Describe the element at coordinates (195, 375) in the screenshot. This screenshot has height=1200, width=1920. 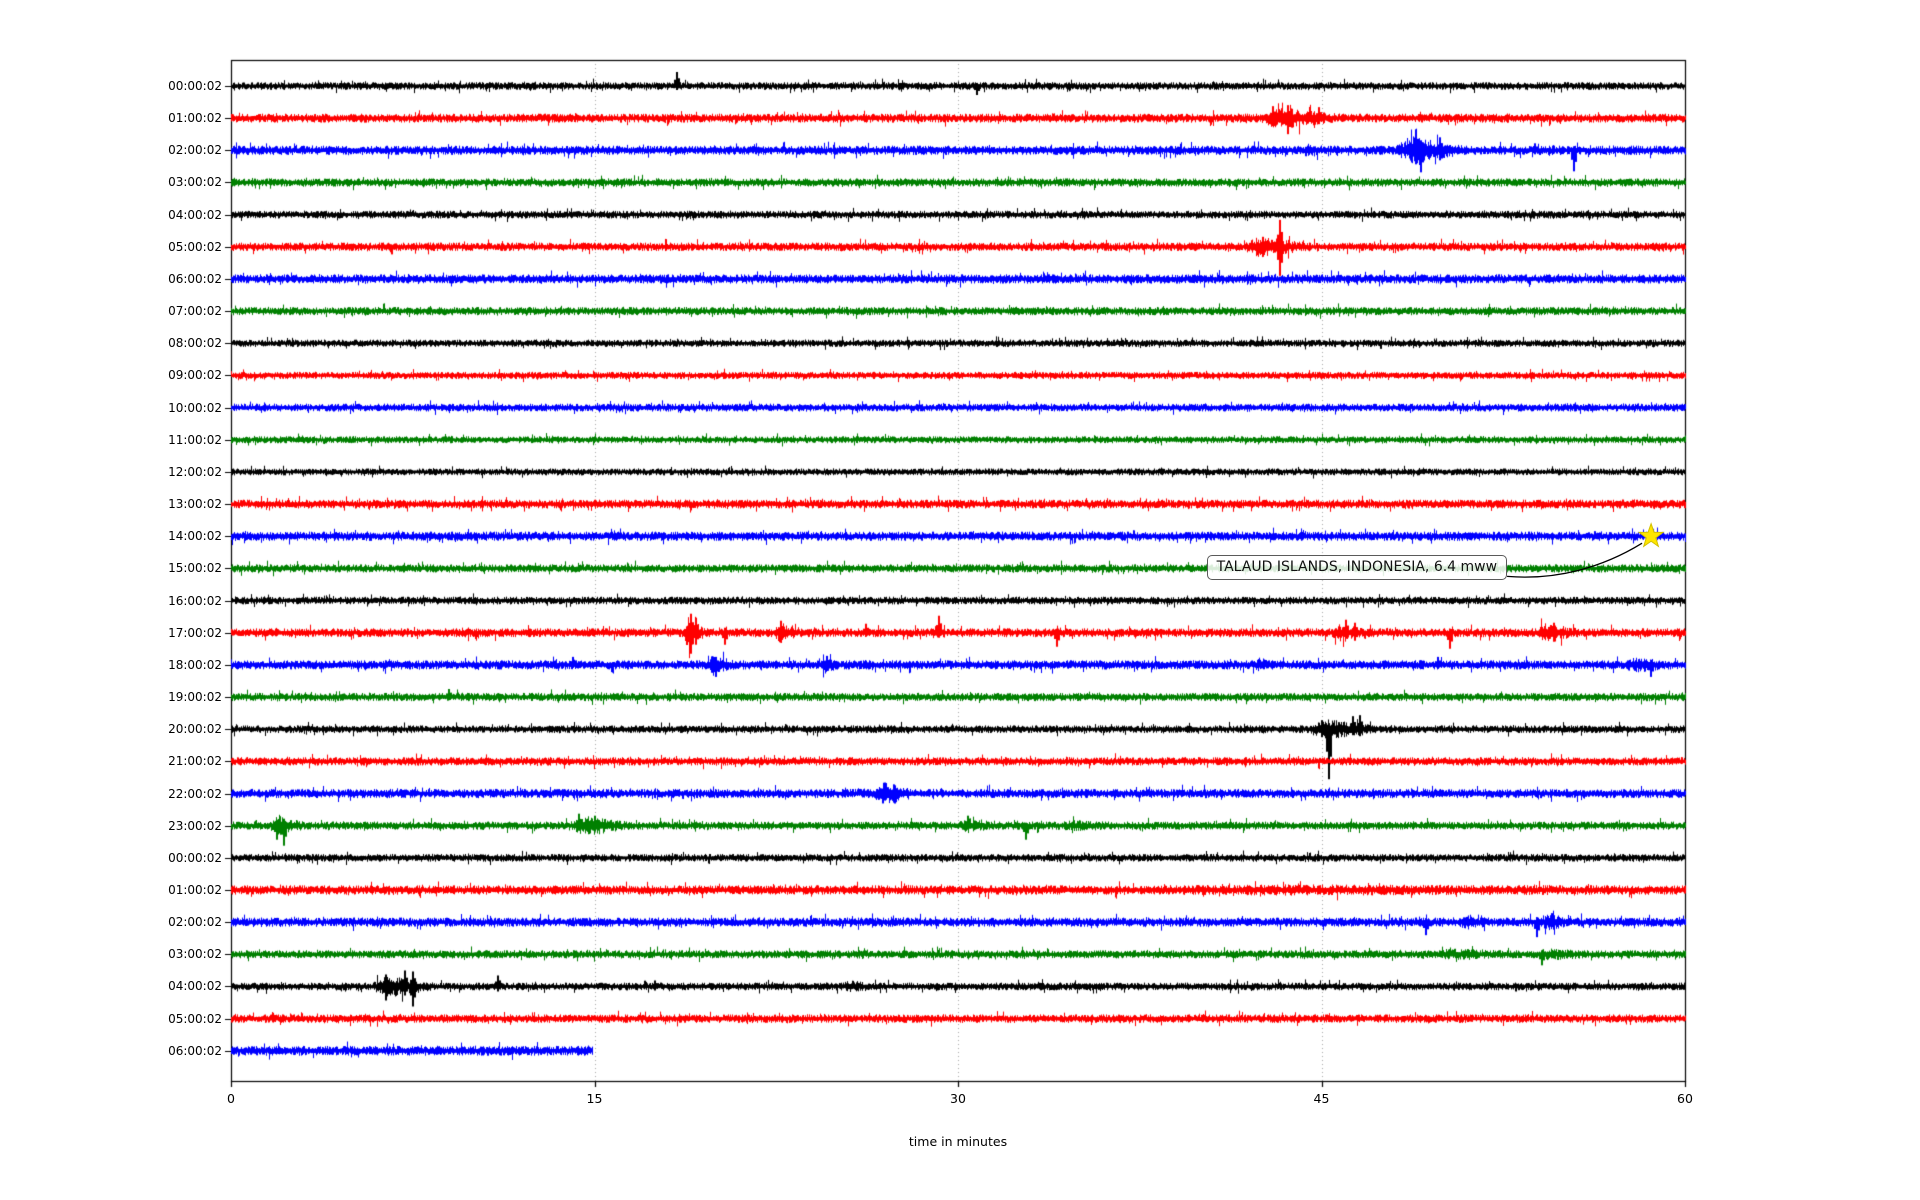
I see `y-axis-label: 09:00:02` at that location.